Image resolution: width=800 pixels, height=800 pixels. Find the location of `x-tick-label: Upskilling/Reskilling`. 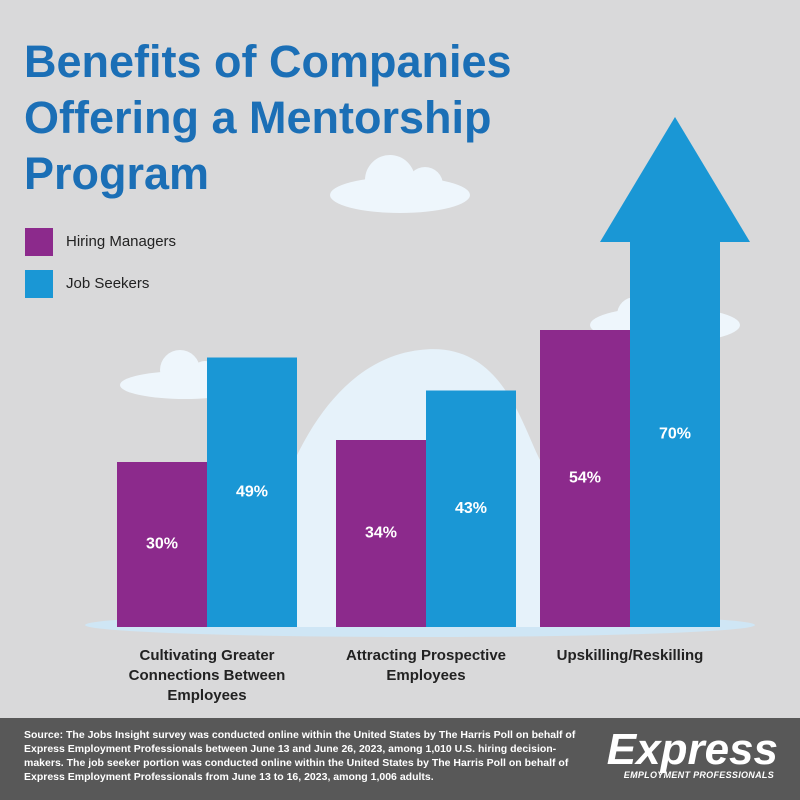

x-tick-label: Upskilling/Reskilling is located at coordinates (630, 655).